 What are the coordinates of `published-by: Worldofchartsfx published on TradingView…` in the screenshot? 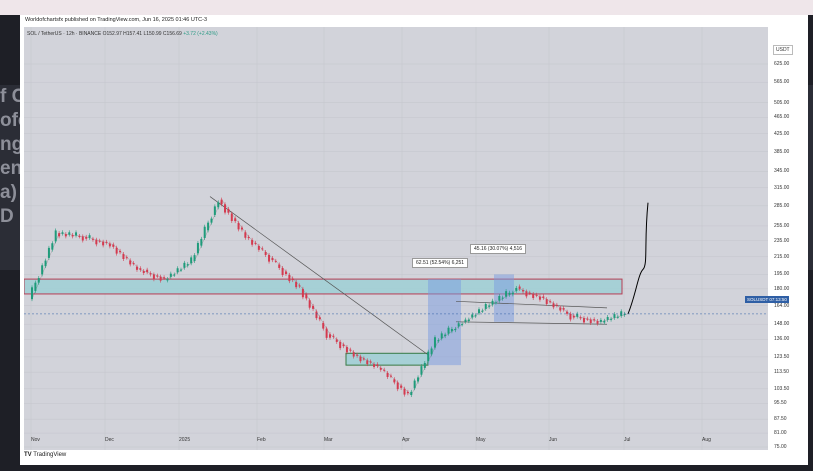 It's located at (116, 20).